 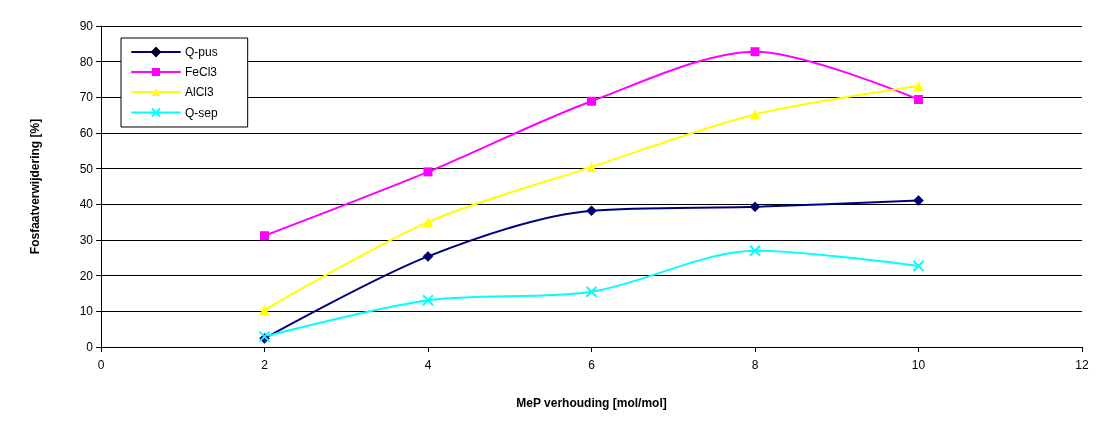 I want to click on y-tick-label: 80, so click(x=86, y=61).